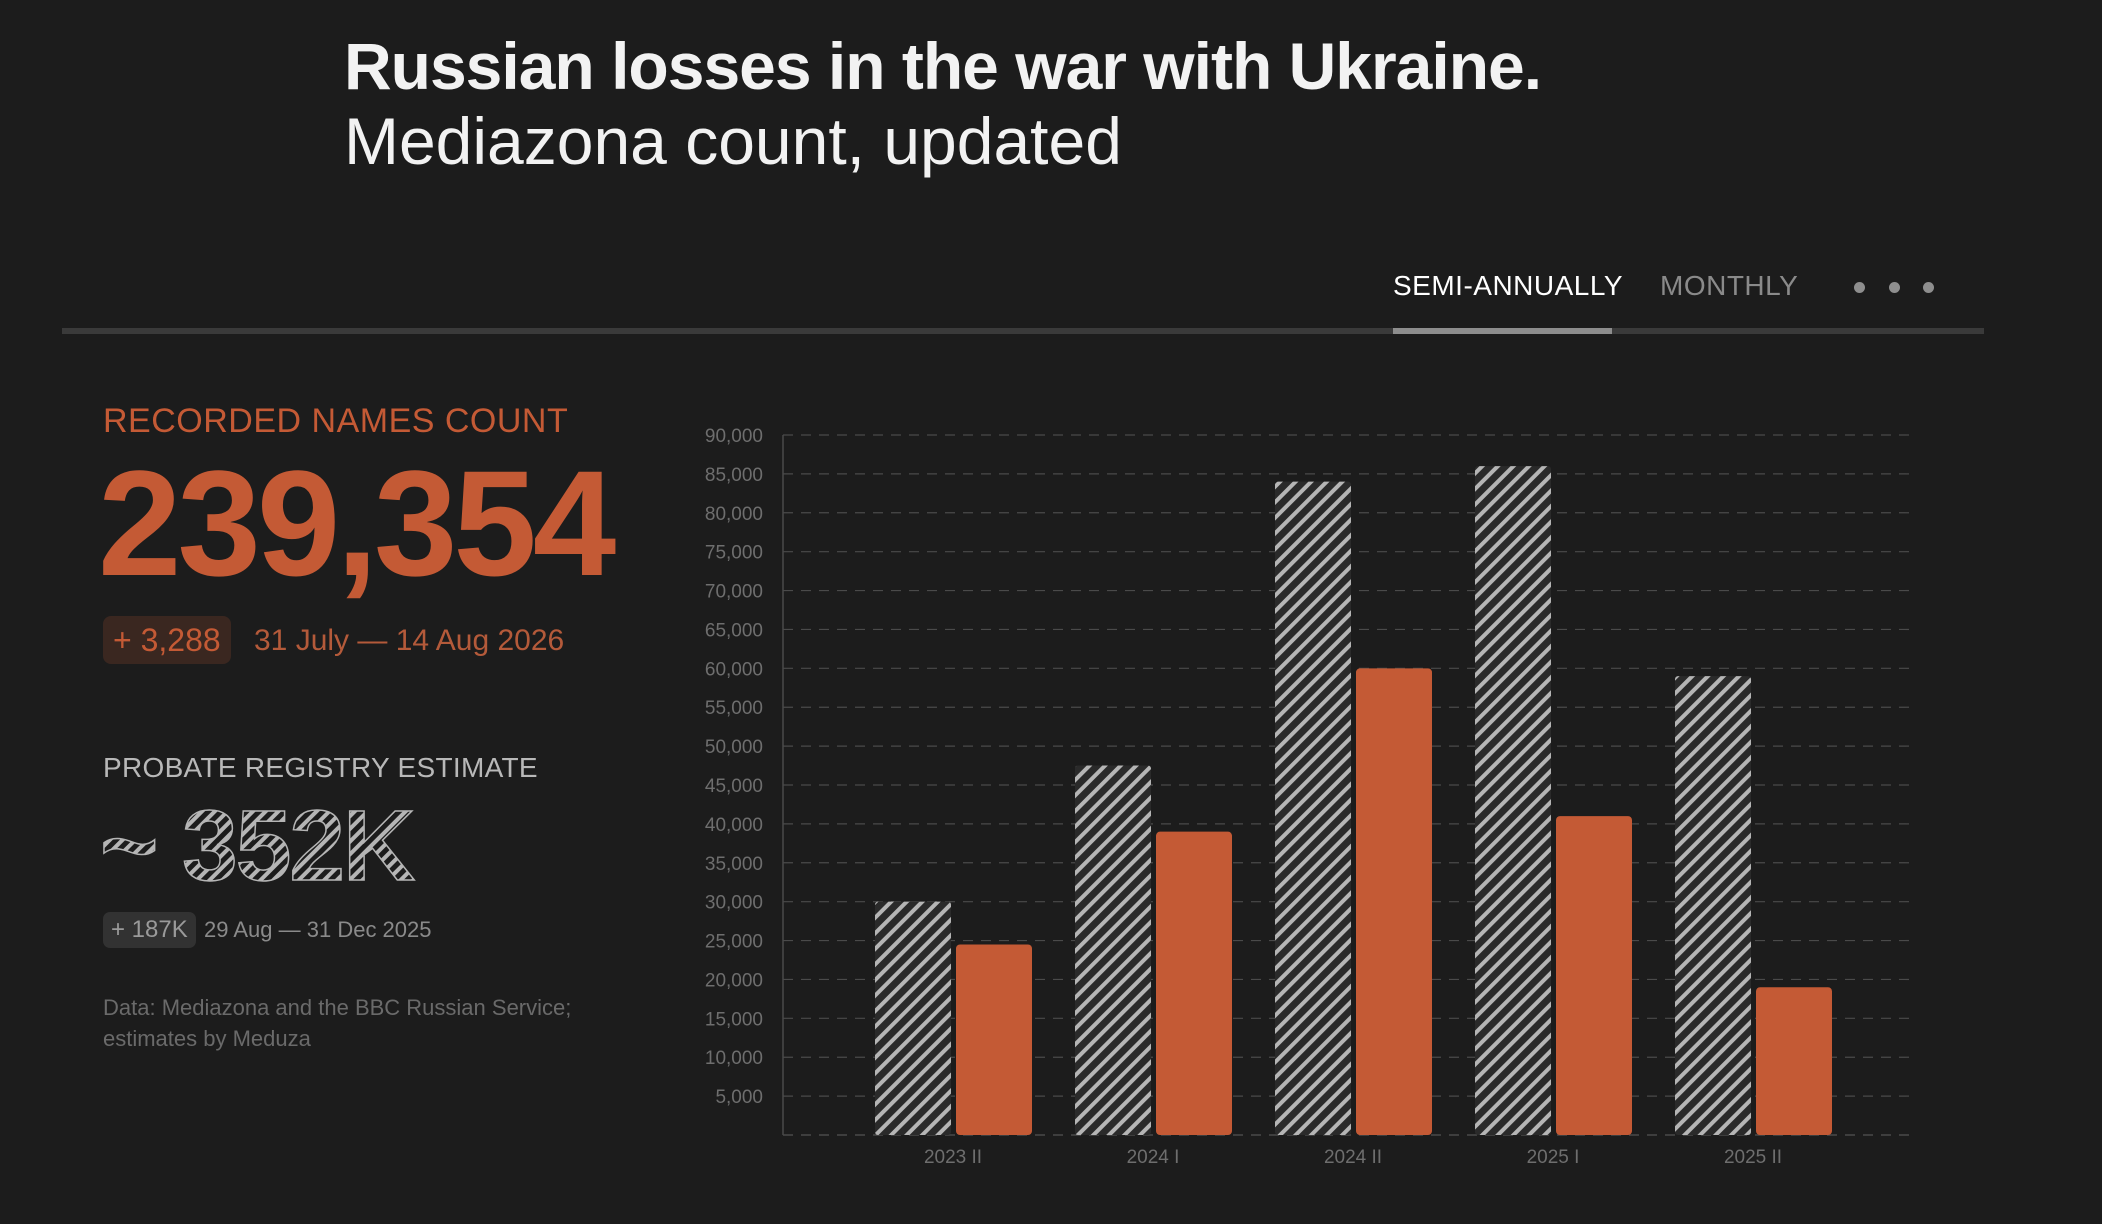  What do you see at coordinates (734, 903) in the screenshot?
I see `y-tick-label: 30,000` at bounding box center [734, 903].